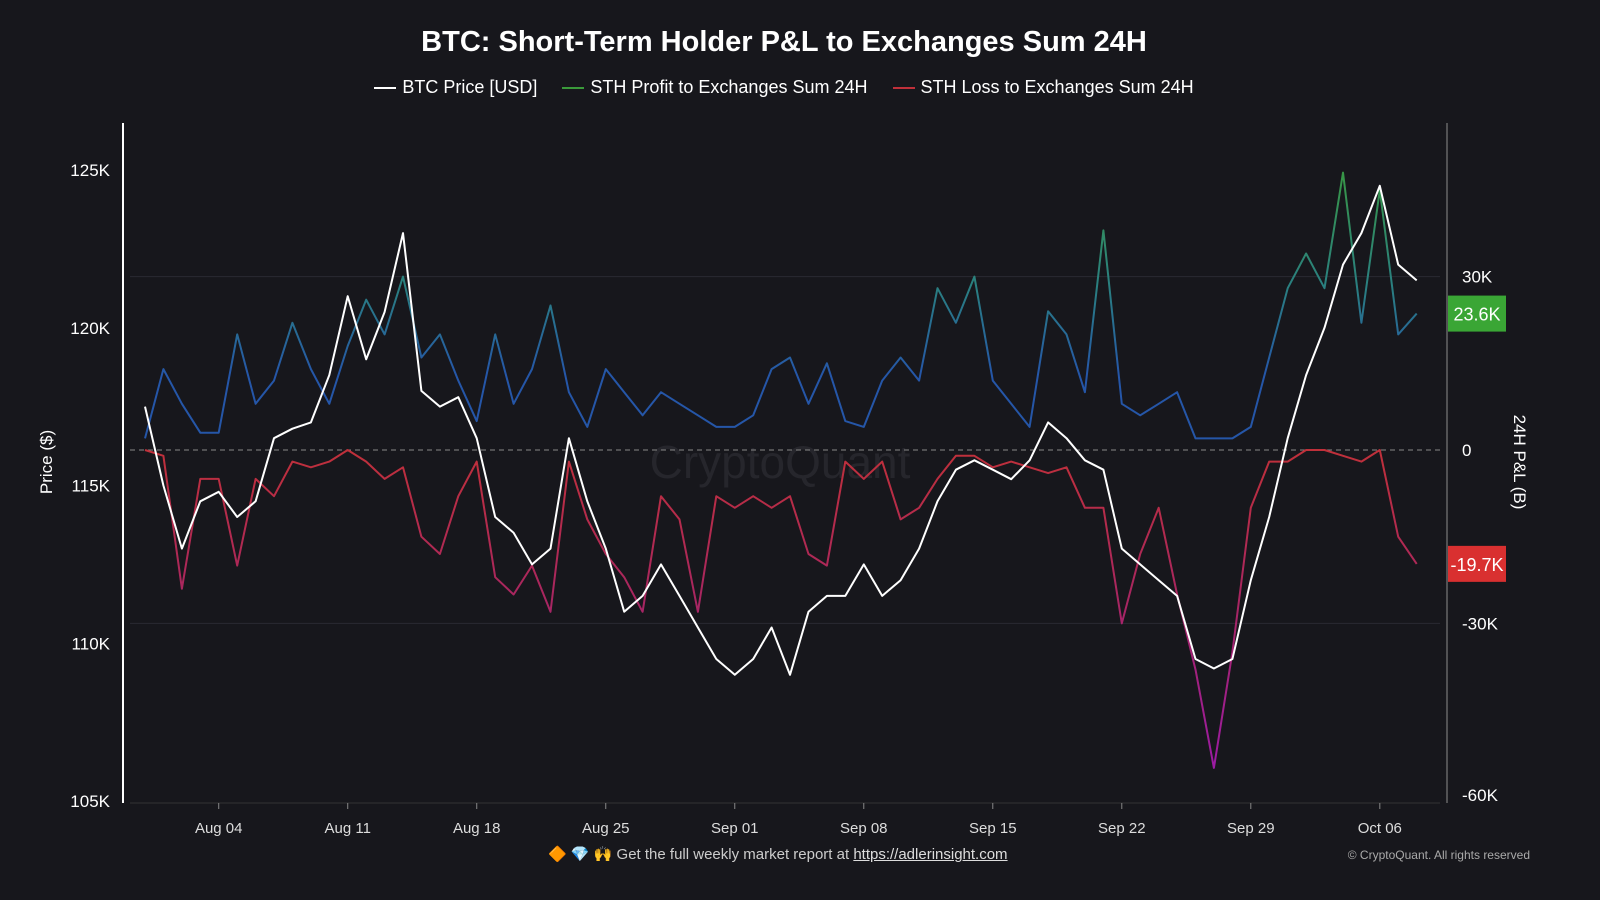 The image size is (1600, 900). What do you see at coordinates (1251, 828) in the screenshot?
I see `x-tick-label: Sep 29` at bounding box center [1251, 828].